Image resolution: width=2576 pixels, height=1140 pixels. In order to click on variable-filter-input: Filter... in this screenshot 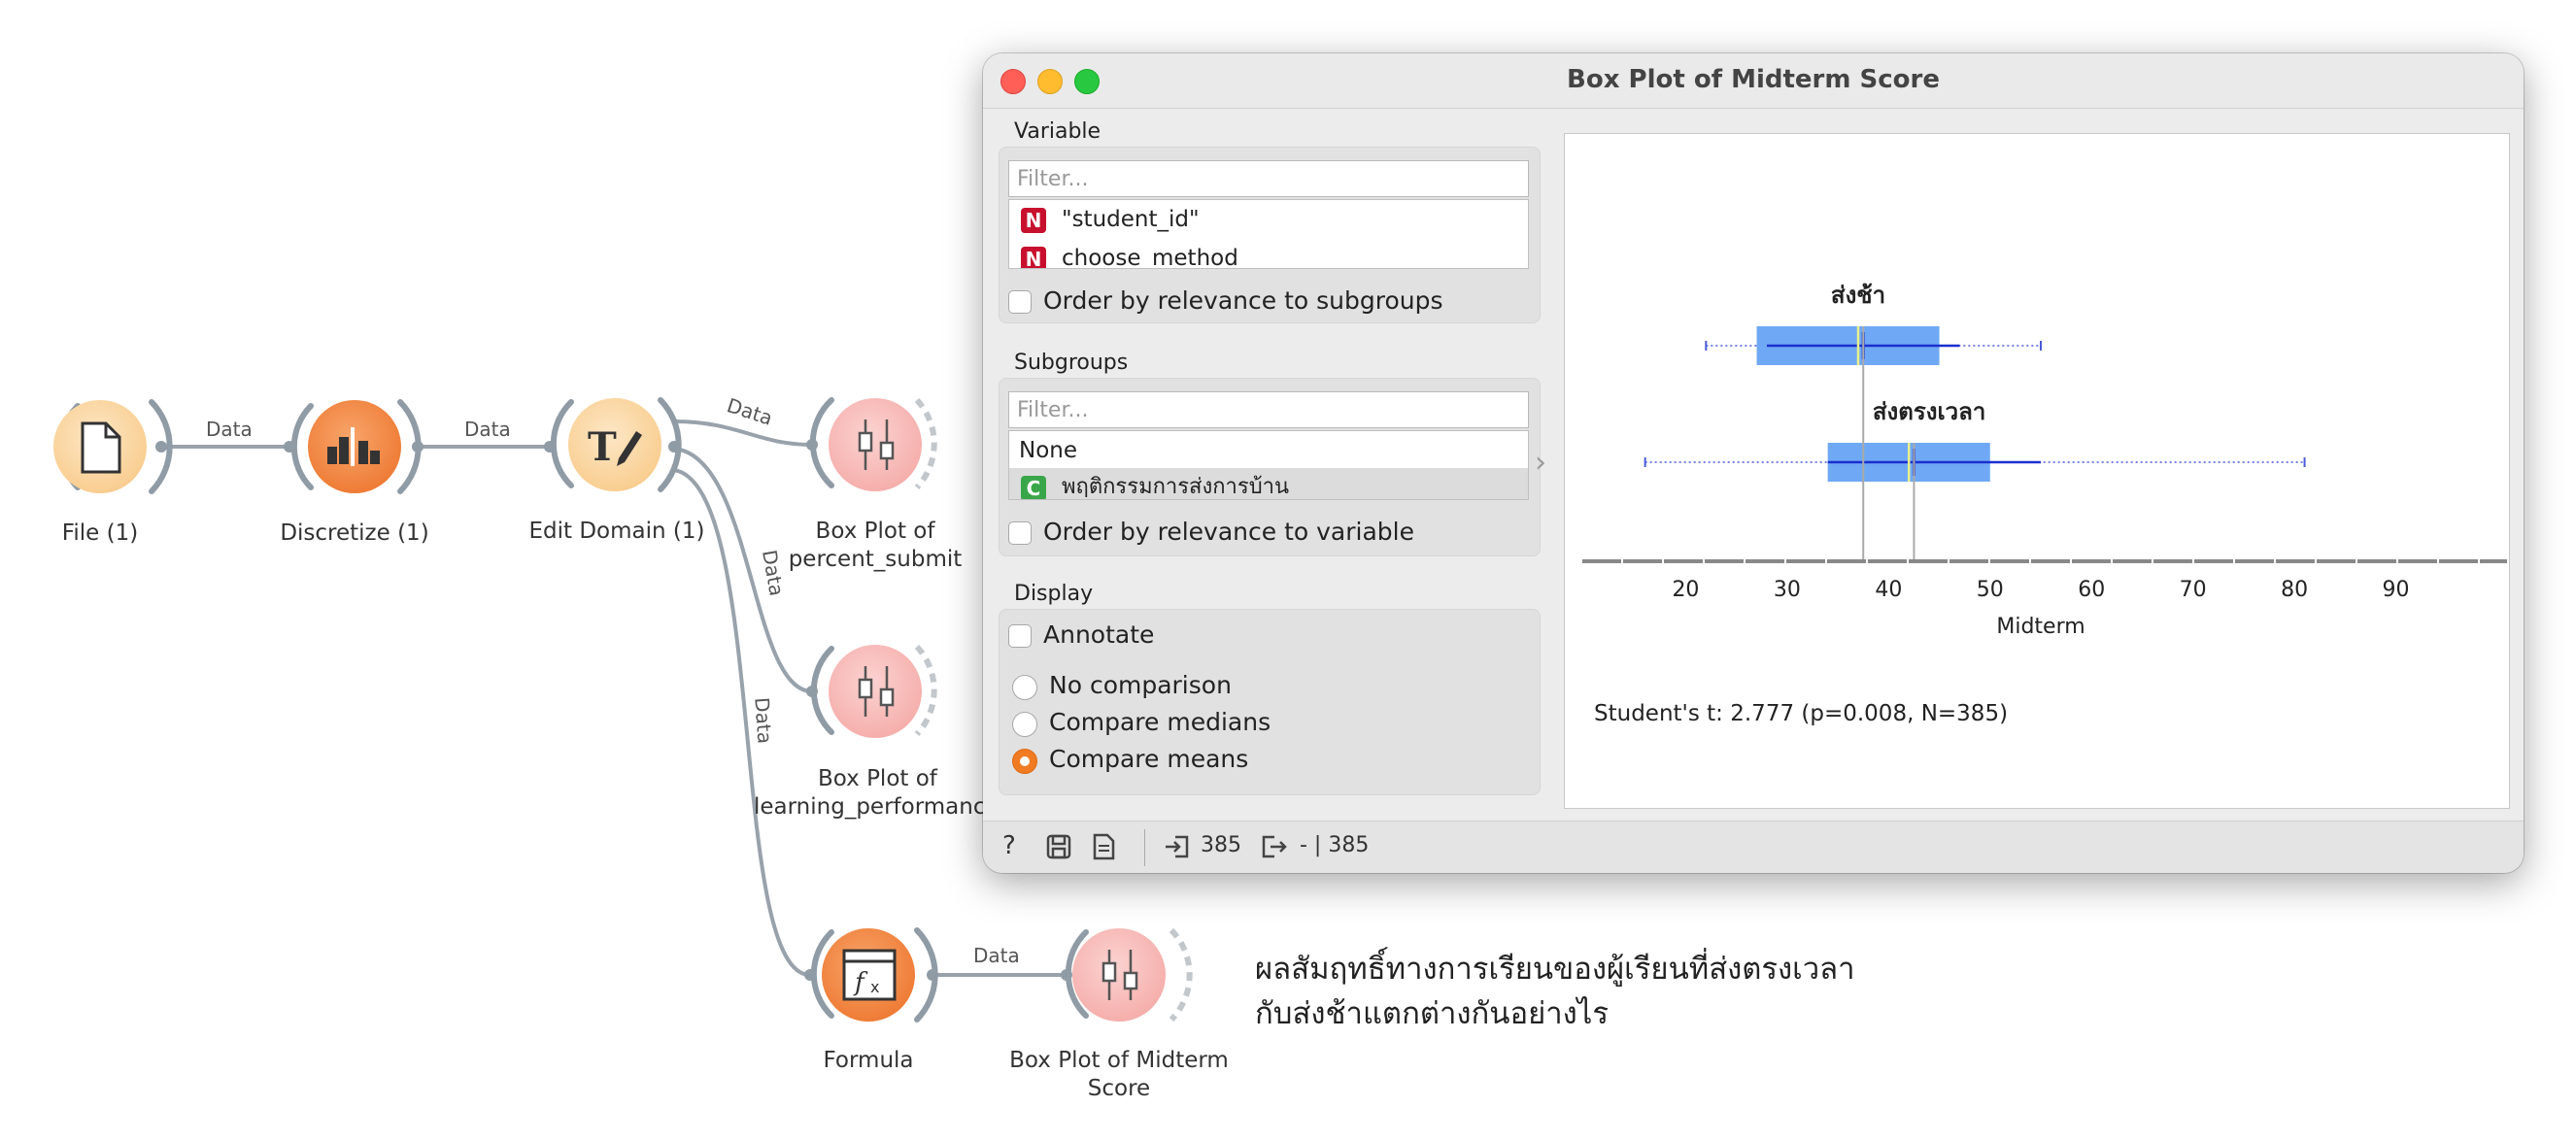, I will do `click(1268, 178)`.